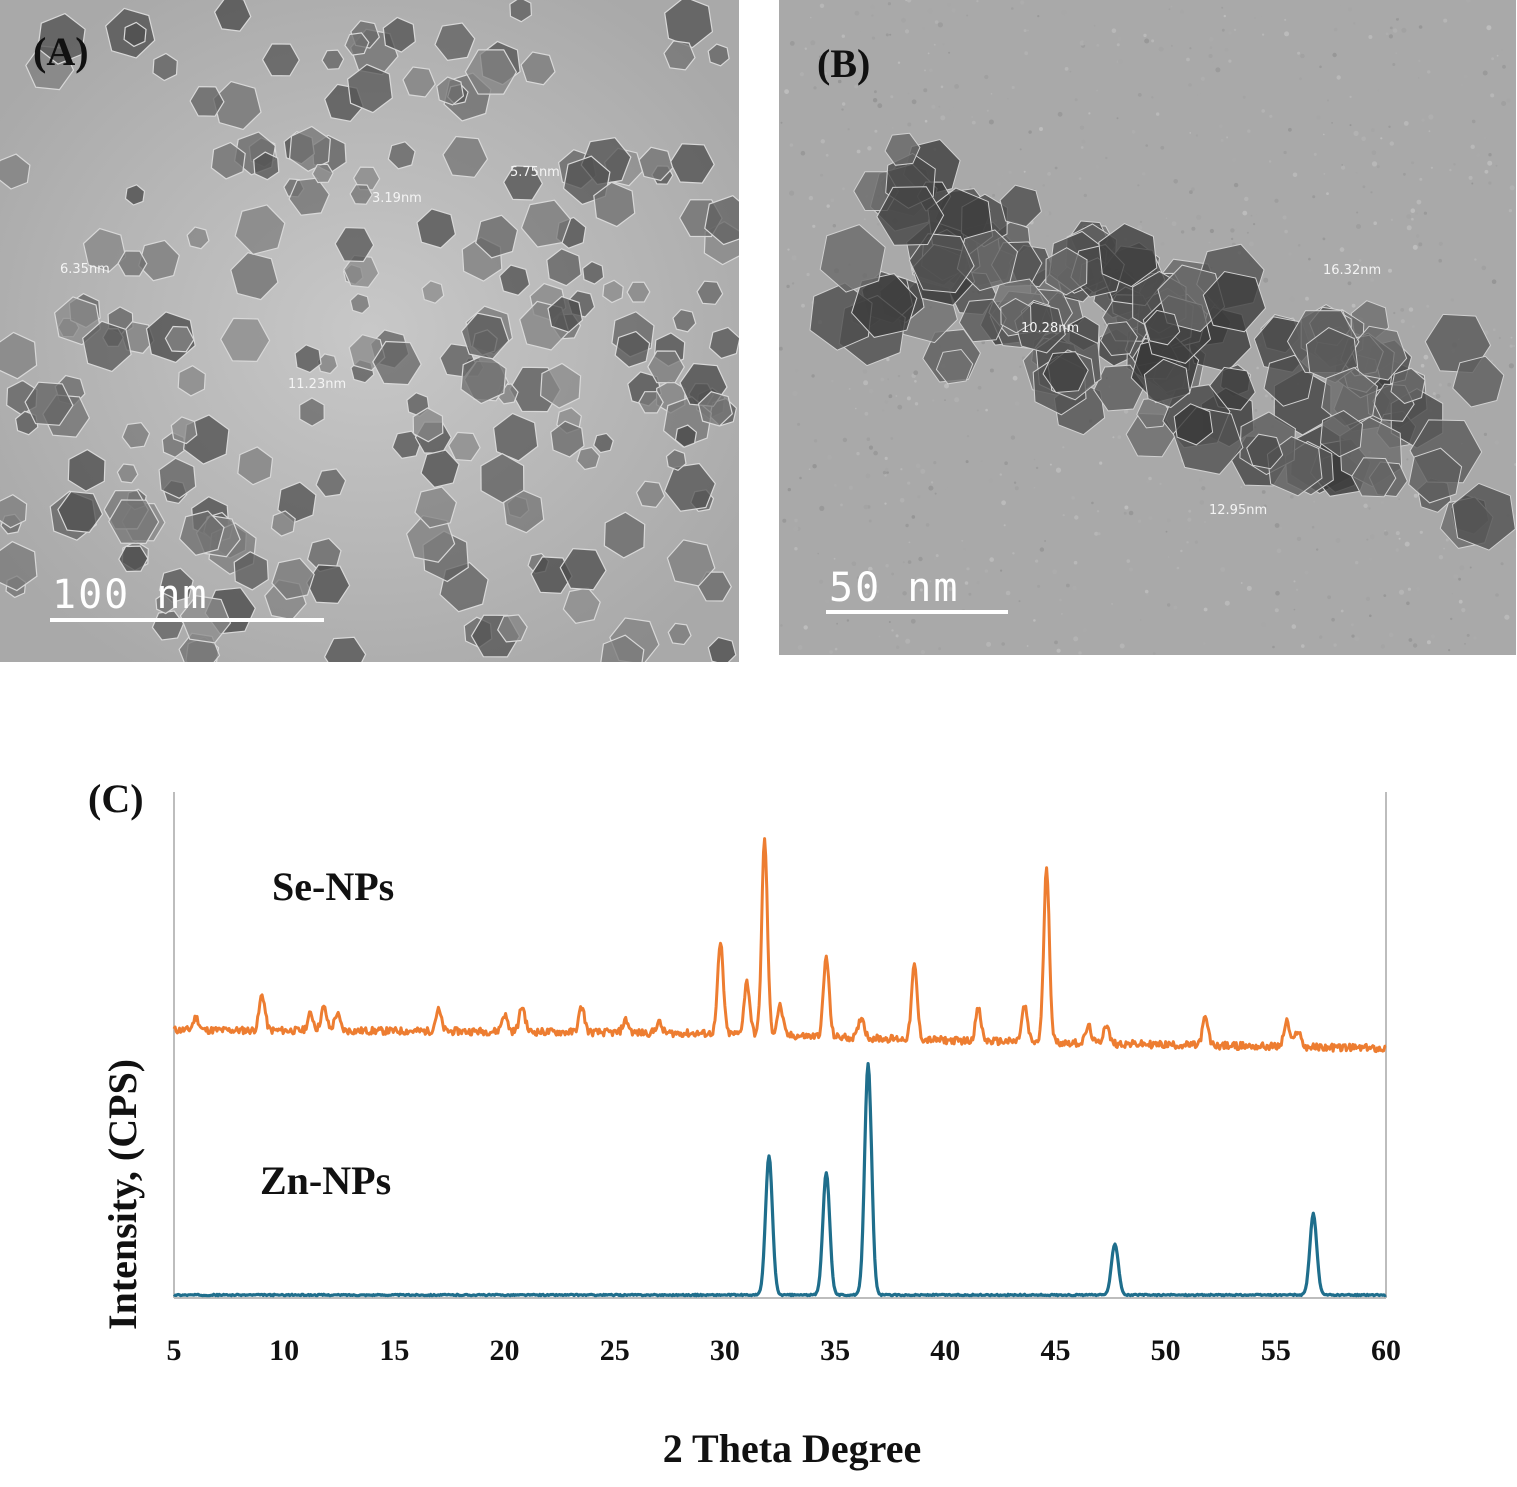  What do you see at coordinates (917, 612) in the screenshot?
I see `scale-bar-b` at bounding box center [917, 612].